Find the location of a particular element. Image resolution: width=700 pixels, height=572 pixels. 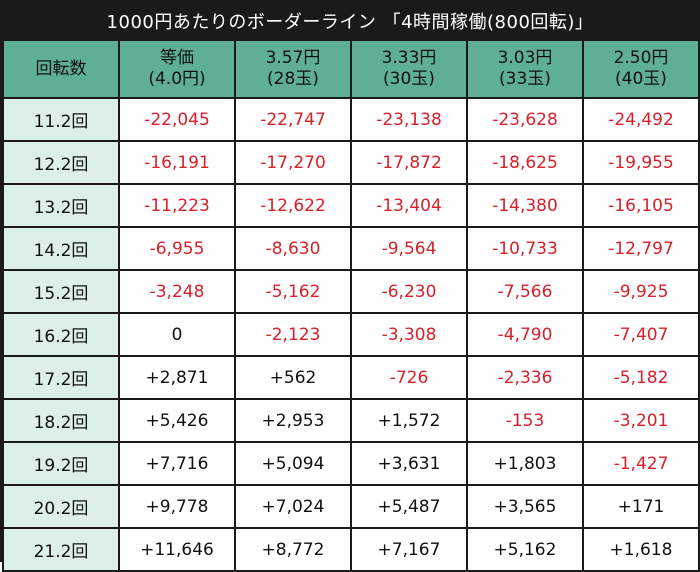

table-cell: +11,646 is located at coordinates (177, 549).